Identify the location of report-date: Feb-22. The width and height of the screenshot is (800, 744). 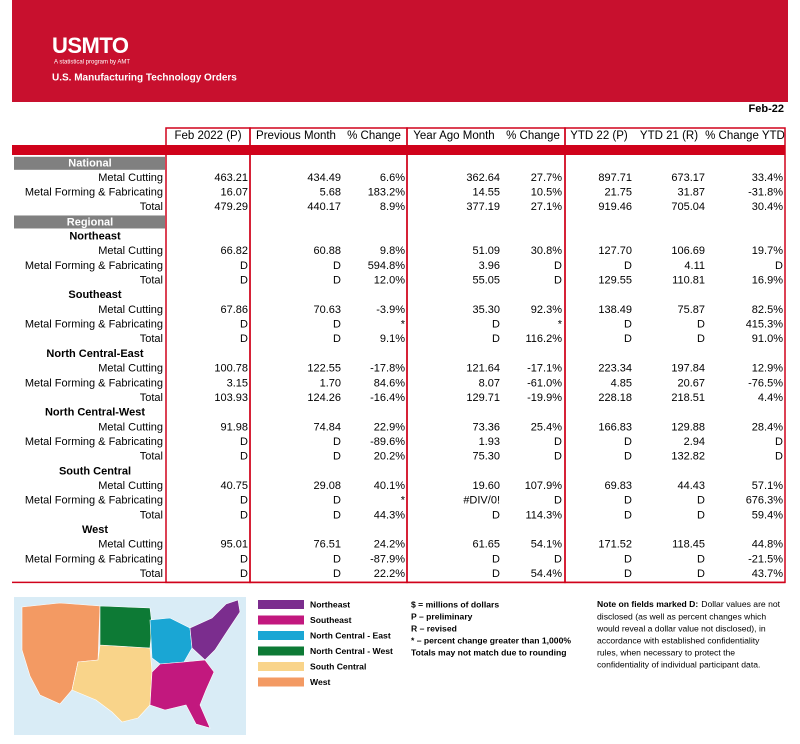
(766, 109).